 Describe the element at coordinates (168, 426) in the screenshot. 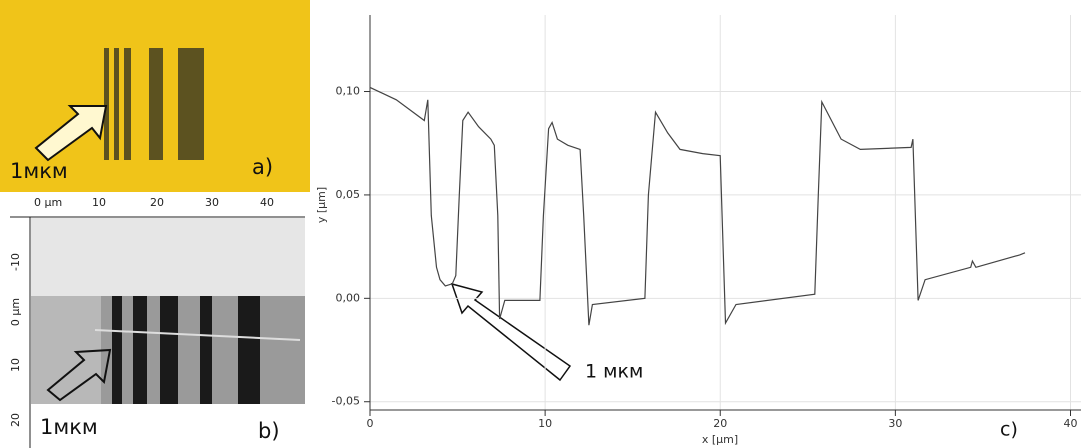

I see `image-b-bottom` at that location.